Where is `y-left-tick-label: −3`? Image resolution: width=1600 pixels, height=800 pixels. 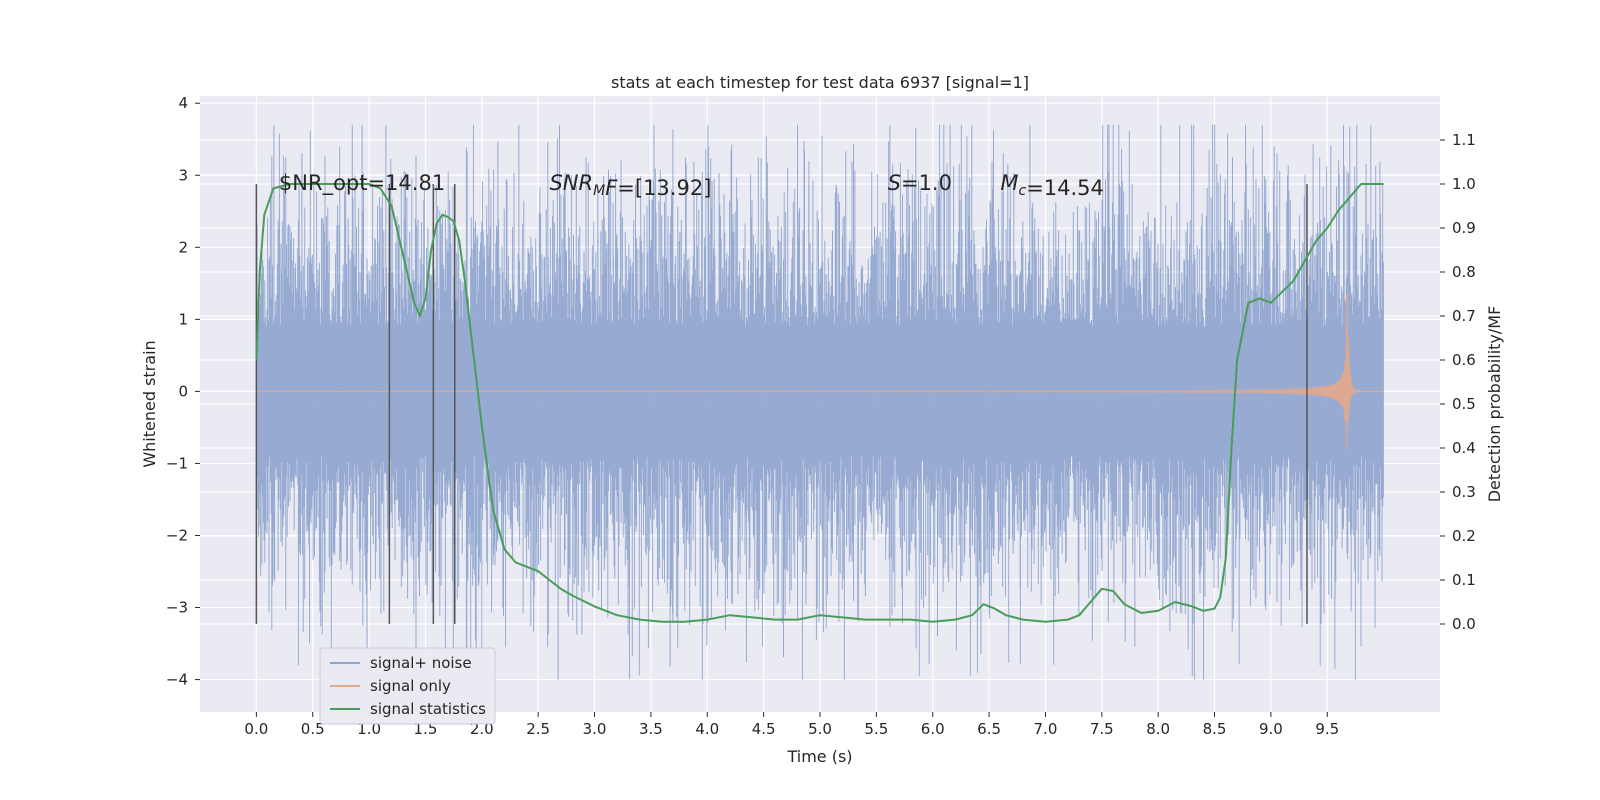 y-left-tick-label: −3 is located at coordinates (177, 608).